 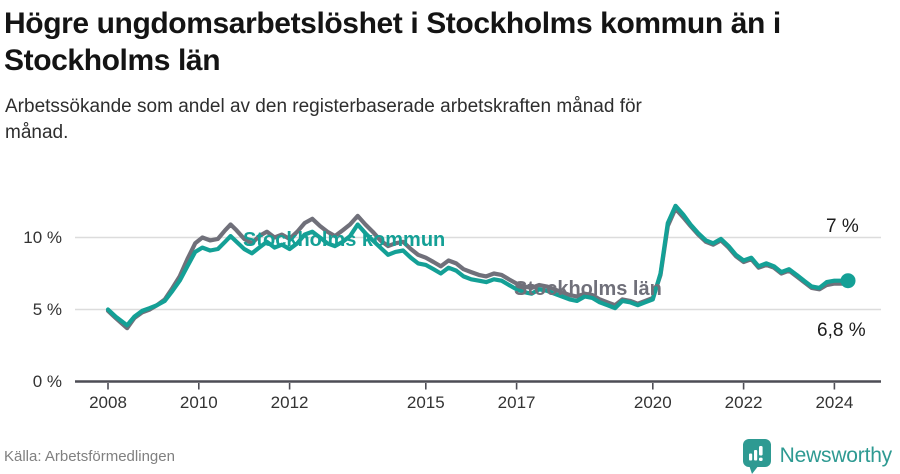 What do you see at coordinates (652, 402) in the screenshot?
I see `x-tick-label: 2020` at bounding box center [652, 402].